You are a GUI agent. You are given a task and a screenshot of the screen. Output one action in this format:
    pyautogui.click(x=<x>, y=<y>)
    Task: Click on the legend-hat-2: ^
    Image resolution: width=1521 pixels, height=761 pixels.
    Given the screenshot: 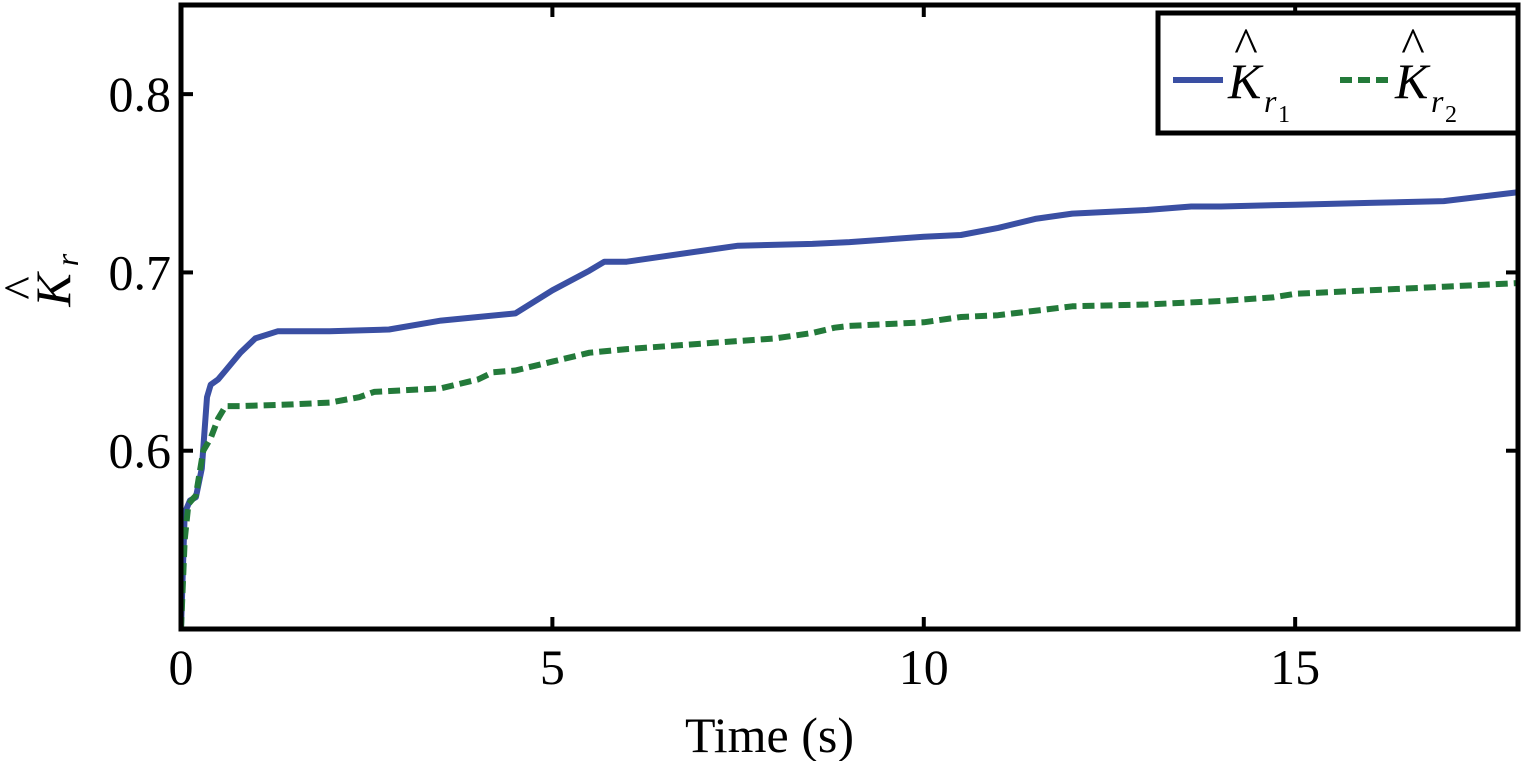 What is the action you would take?
    pyautogui.click(x=1412, y=45)
    